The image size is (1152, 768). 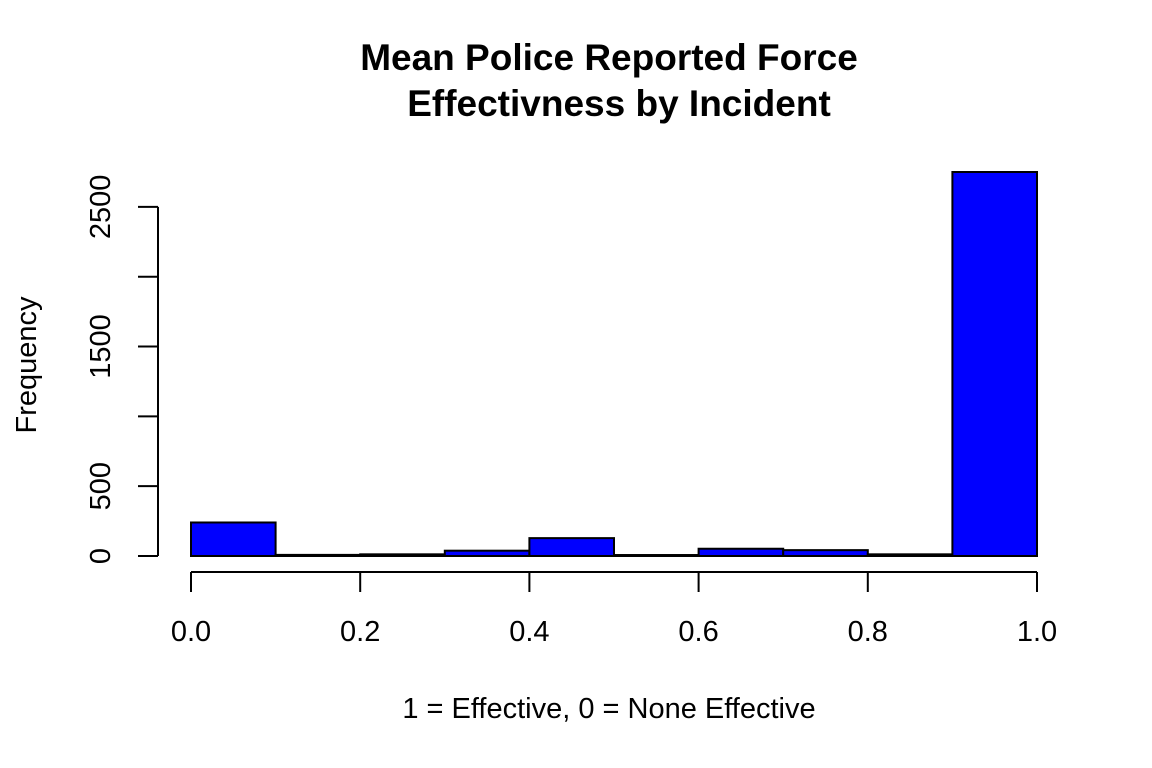 I want to click on x-tick-label-4: 0.8, so click(x=868, y=632).